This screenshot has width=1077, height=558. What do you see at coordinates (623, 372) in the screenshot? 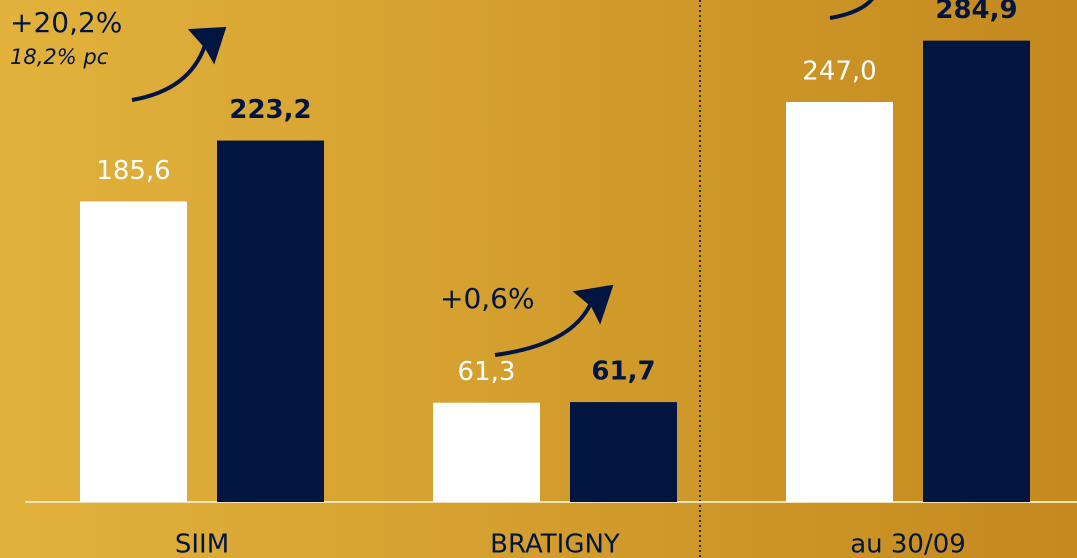
I see `data-label: 61,7` at bounding box center [623, 372].